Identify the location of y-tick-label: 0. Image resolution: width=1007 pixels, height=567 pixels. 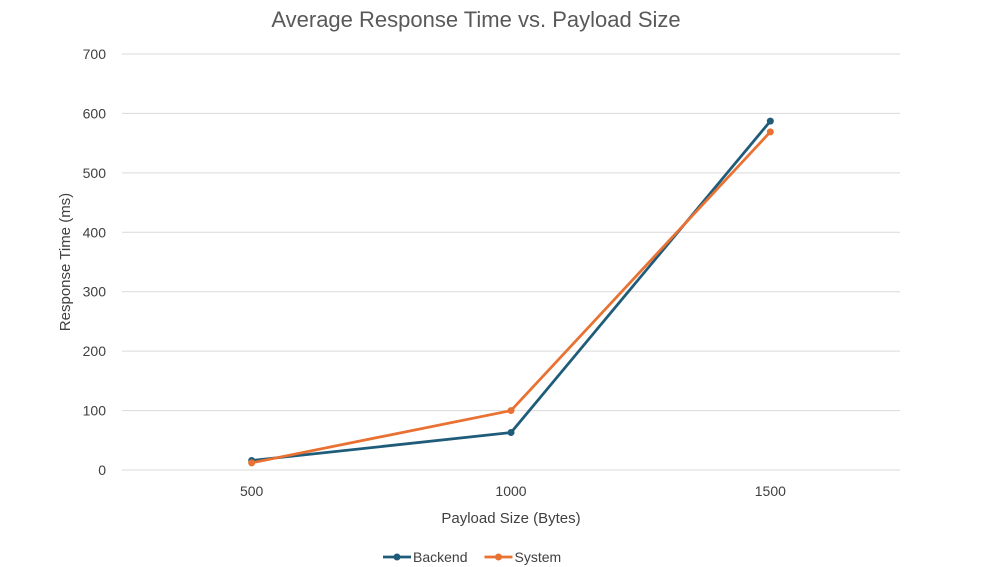
(102, 470).